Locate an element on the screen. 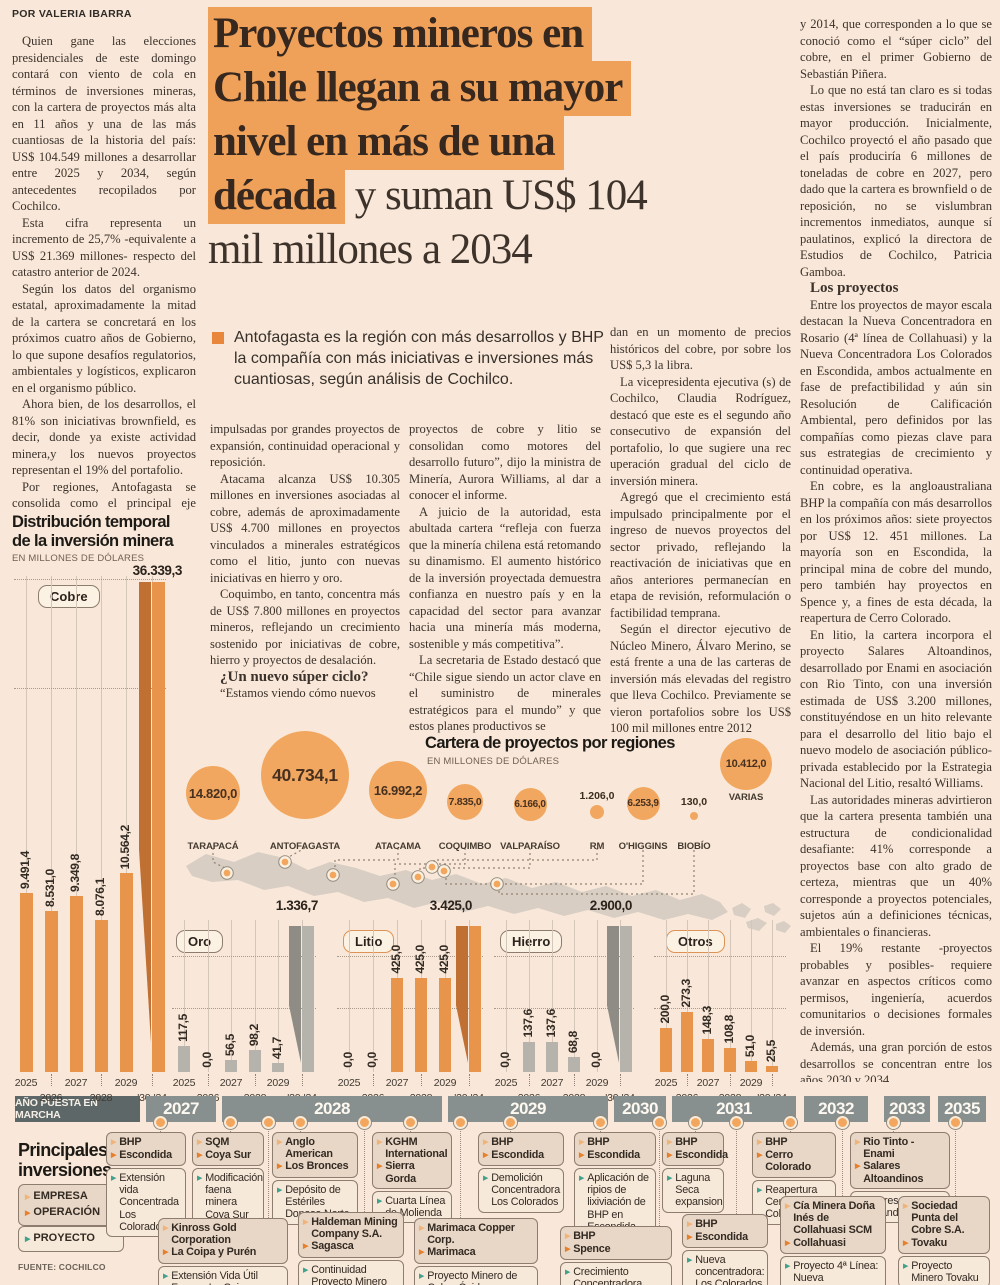 This screenshot has width=1000, height=1285. card-text: Sociedad Punta del Cobre S.A. is located at coordinates (938, 1218).